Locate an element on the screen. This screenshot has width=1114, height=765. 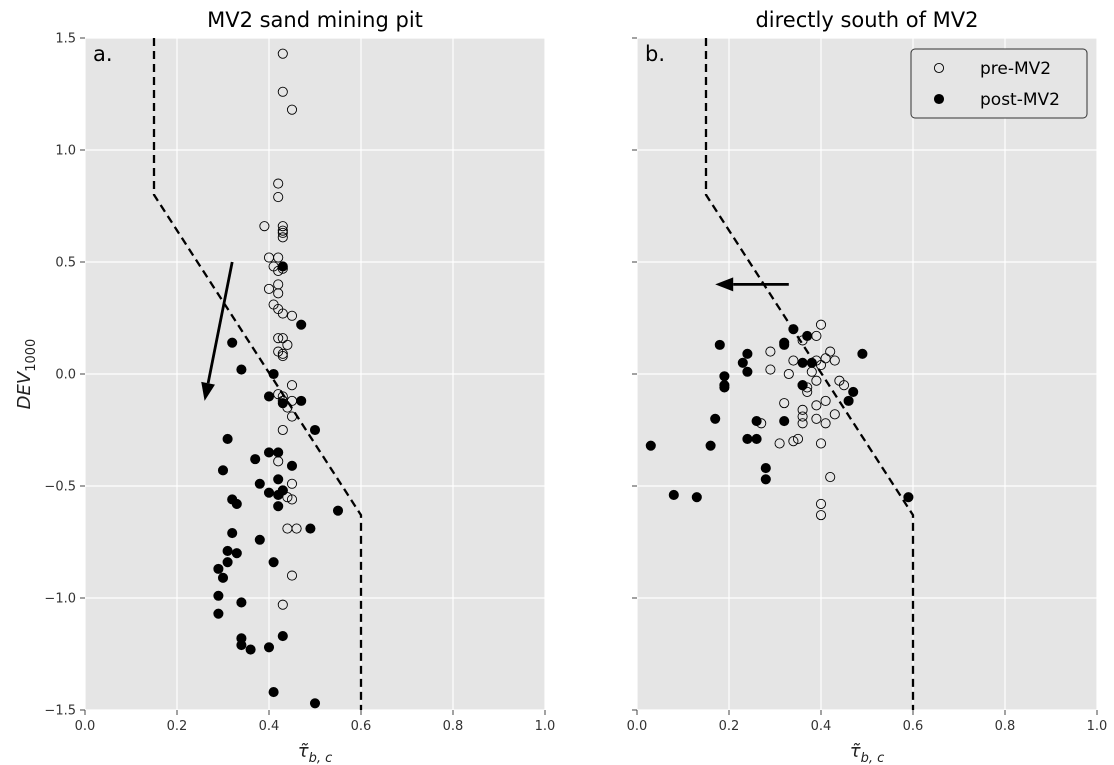
chart-title: directly south of MV2 is located at coordinates (866, 20).